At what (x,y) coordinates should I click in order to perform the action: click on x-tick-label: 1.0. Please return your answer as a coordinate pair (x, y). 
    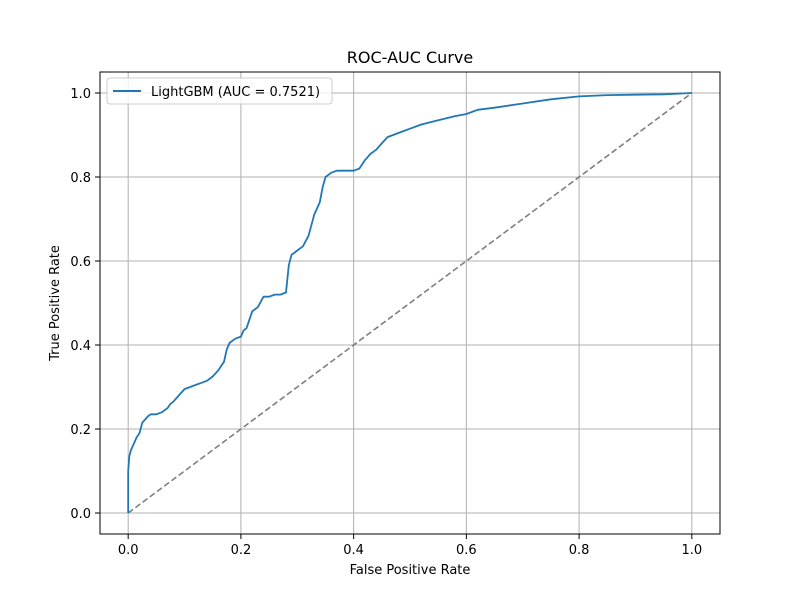
    Looking at the image, I should click on (691, 550).